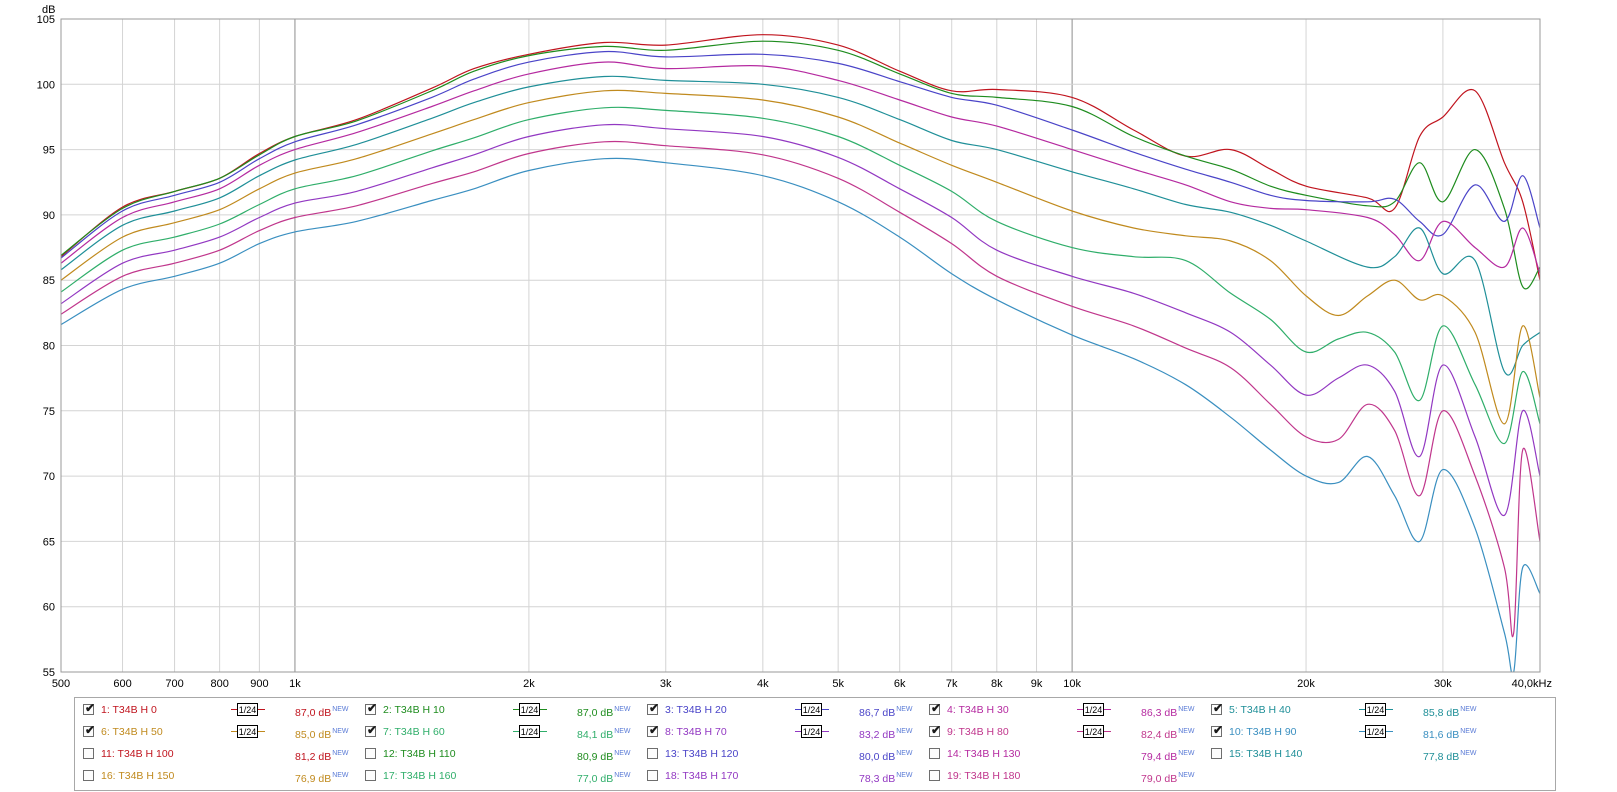 This screenshot has width=1617, height=792. Describe the element at coordinates (129, 710) in the screenshot. I see `legend-label: 1: T34B H 0` at that location.